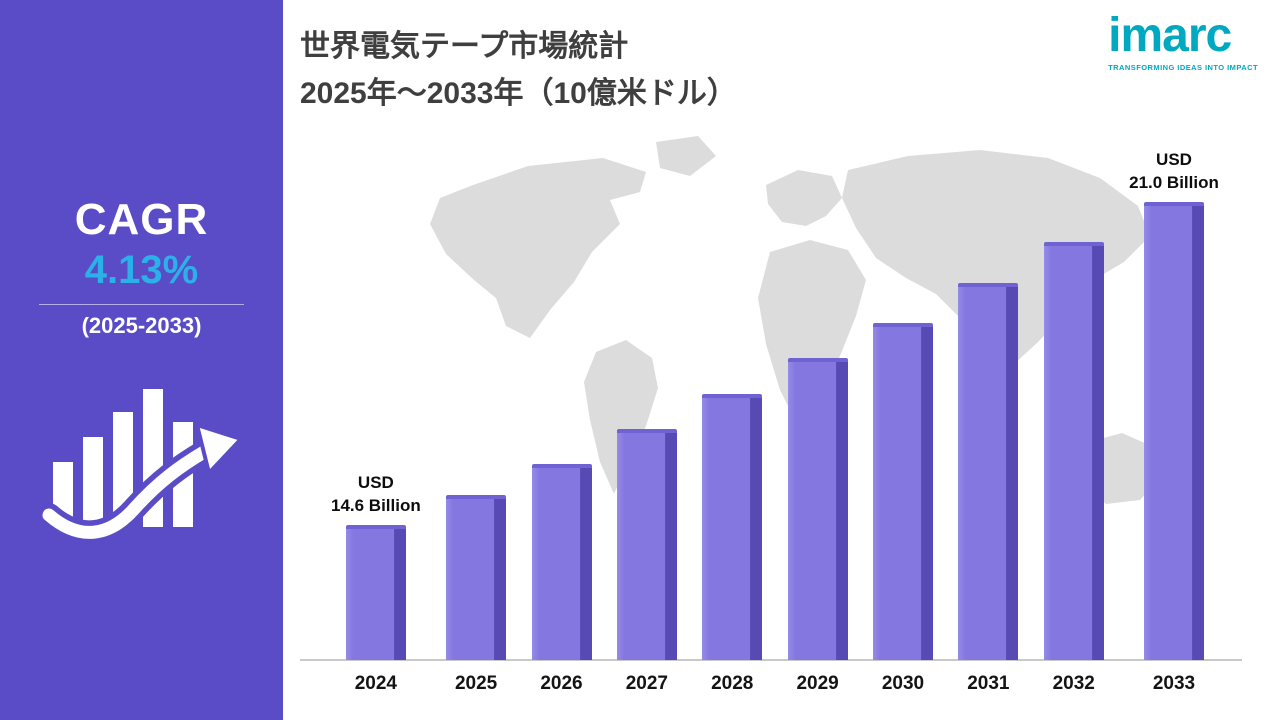 This screenshot has height=720, width=1280. I want to click on bar-group-2028: 2028, so click(732, 545).